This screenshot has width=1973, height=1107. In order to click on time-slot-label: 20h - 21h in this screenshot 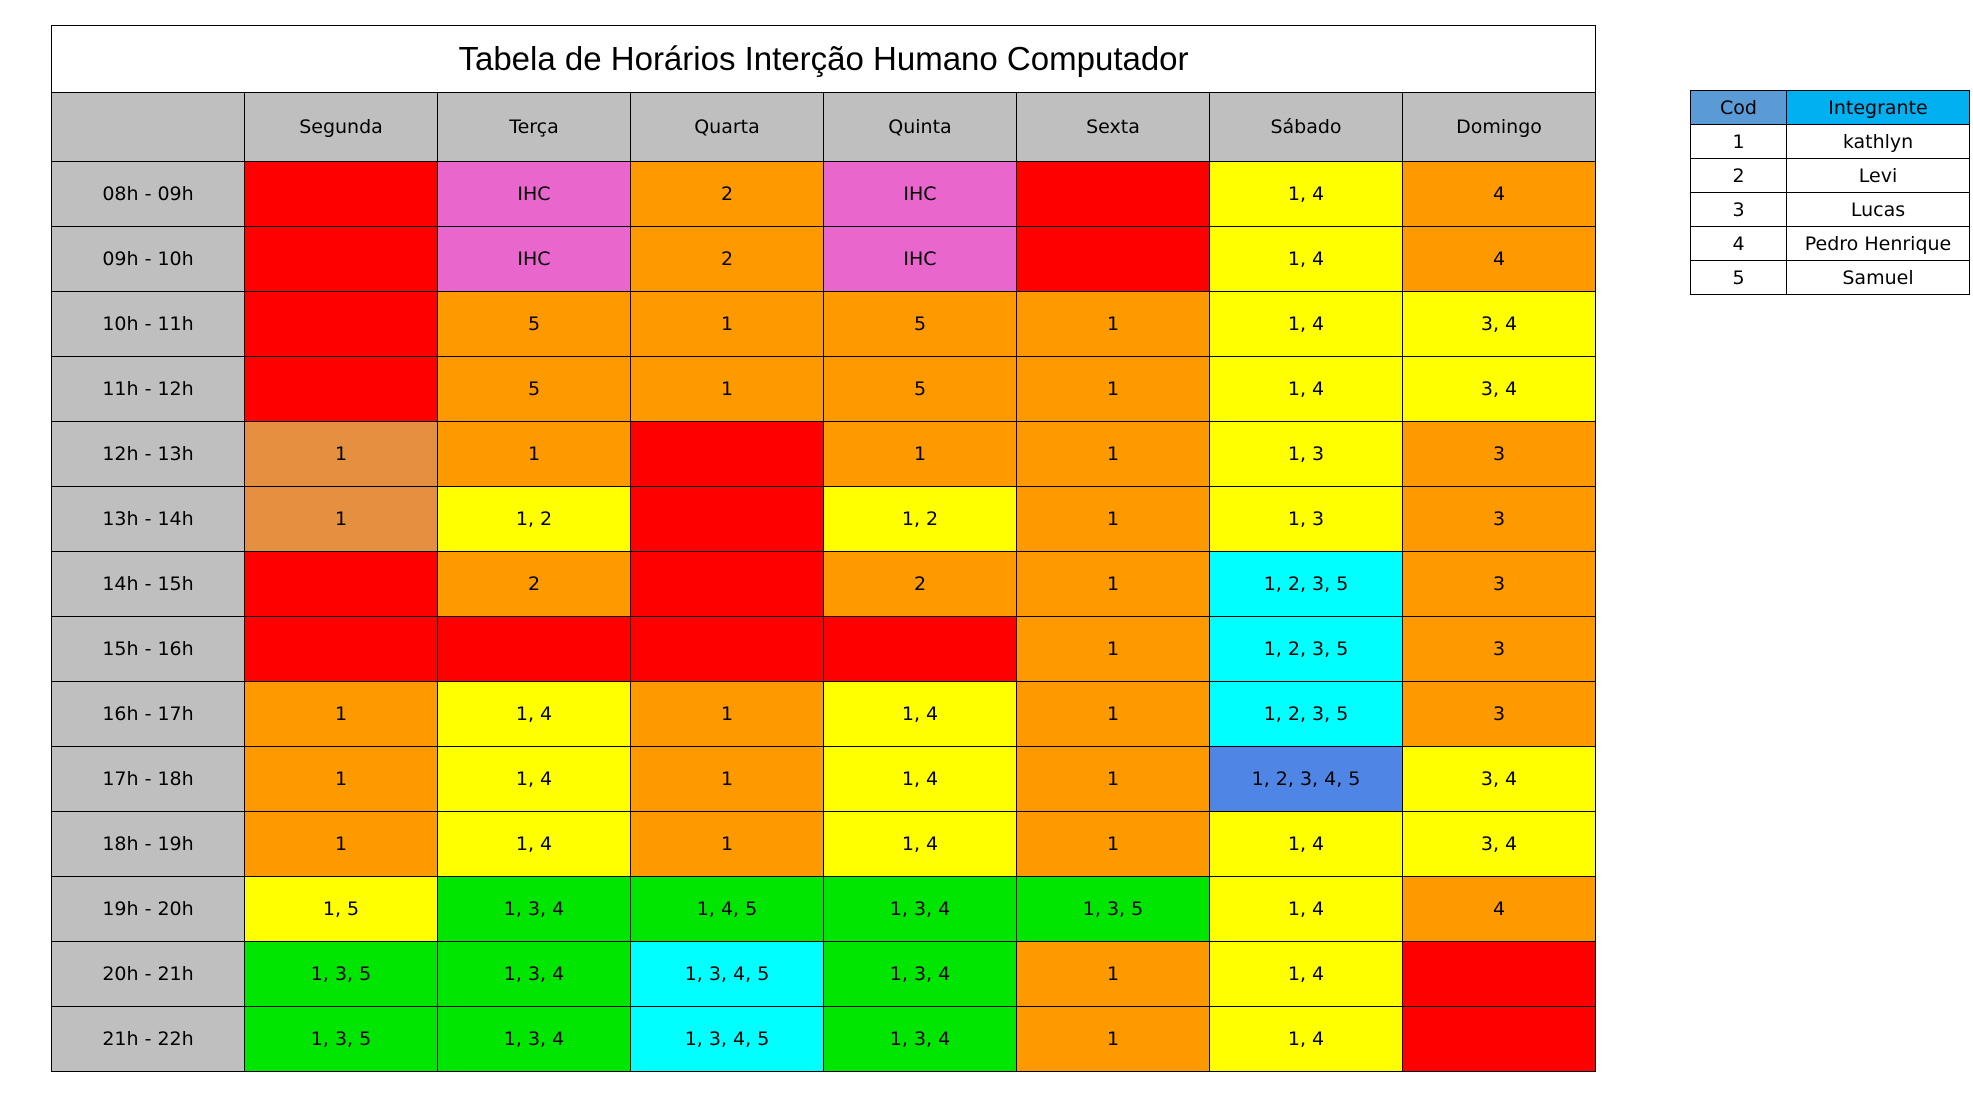, I will do `click(148, 974)`.